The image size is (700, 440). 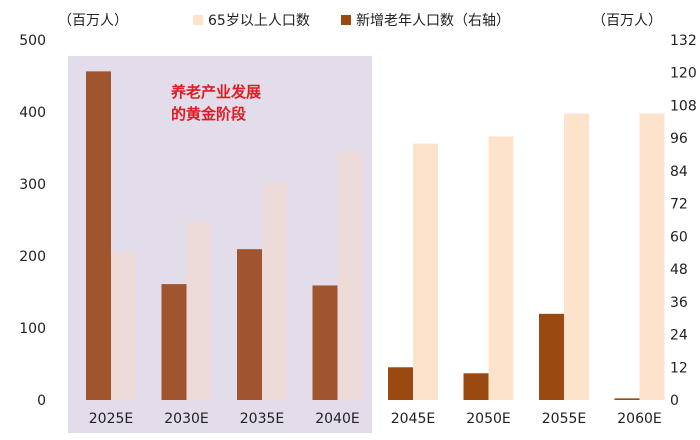 What do you see at coordinates (259, 21) in the screenshot?
I see `legend-label-65plus: 65岁以上人口数` at bounding box center [259, 21].